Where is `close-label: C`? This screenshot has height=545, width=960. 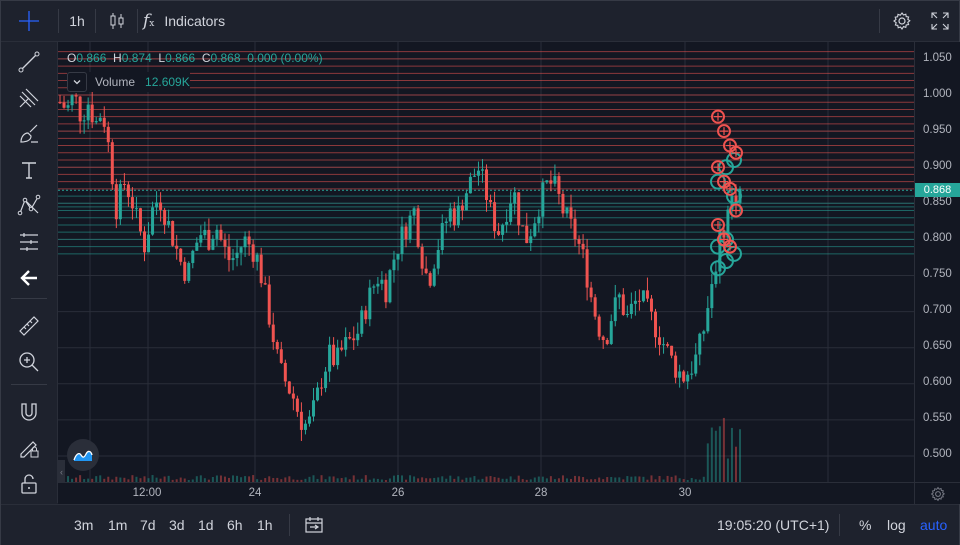 close-label: C is located at coordinates (206, 58).